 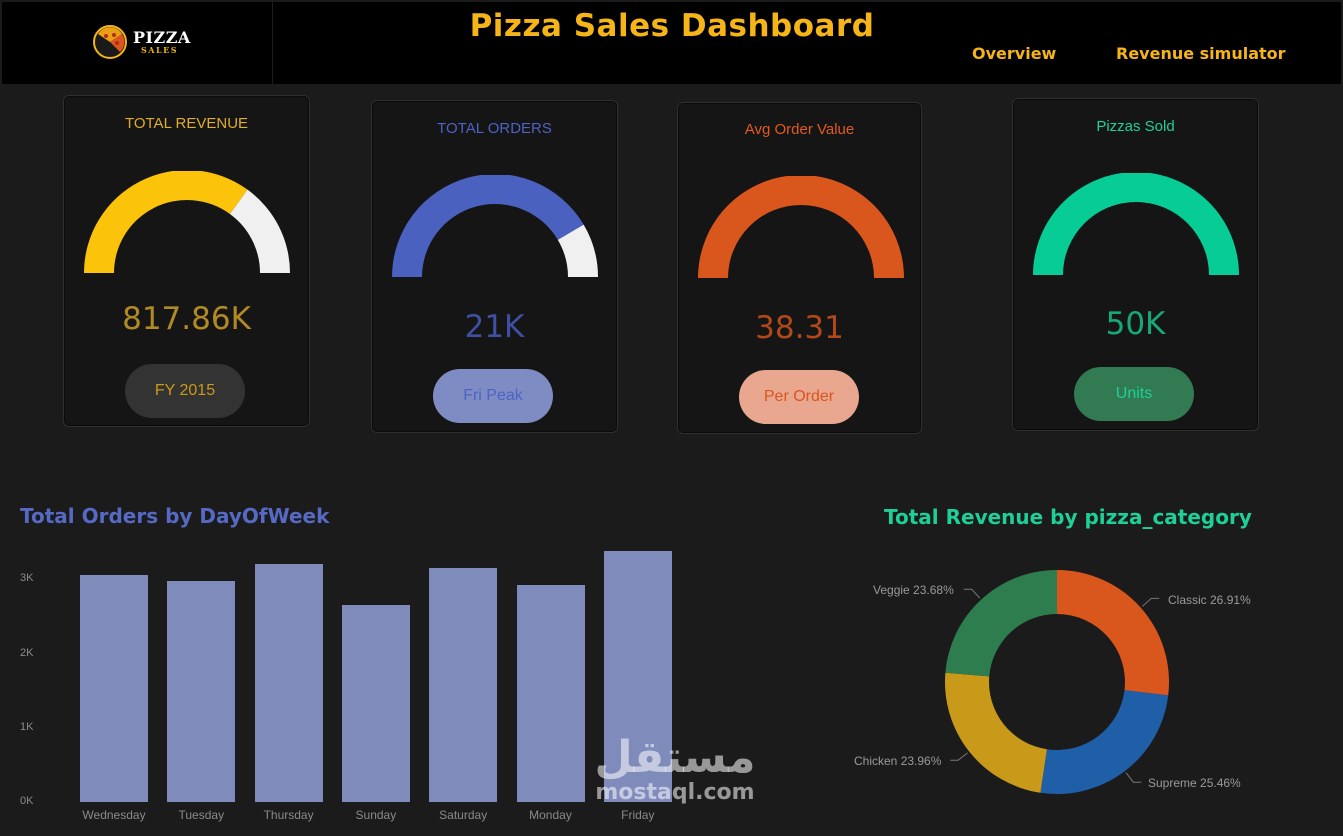 What do you see at coordinates (799, 129) in the screenshot?
I see `kpi-title: Avg Order Value` at bounding box center [799, 129].